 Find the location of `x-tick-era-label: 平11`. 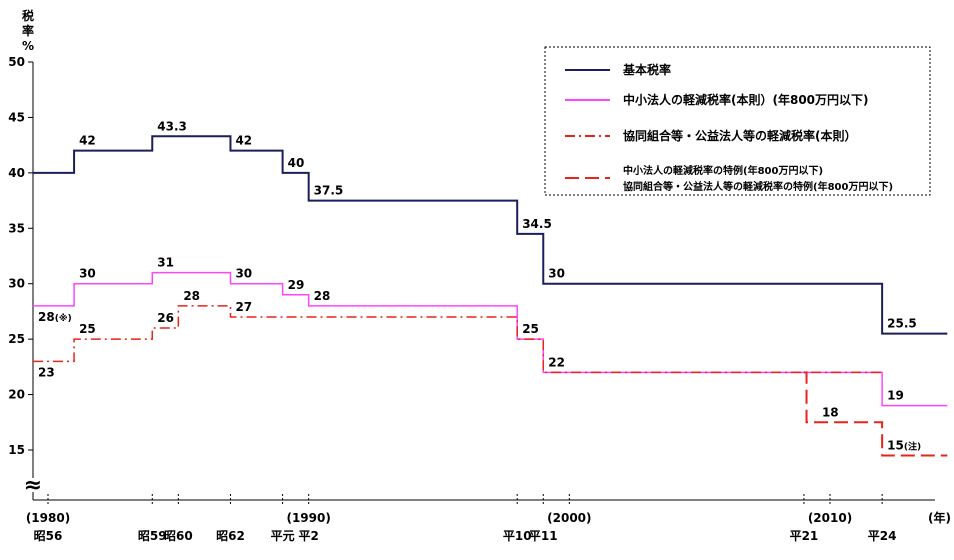

x-tick-era-label: 平11 is located at coordinates (543, 536).